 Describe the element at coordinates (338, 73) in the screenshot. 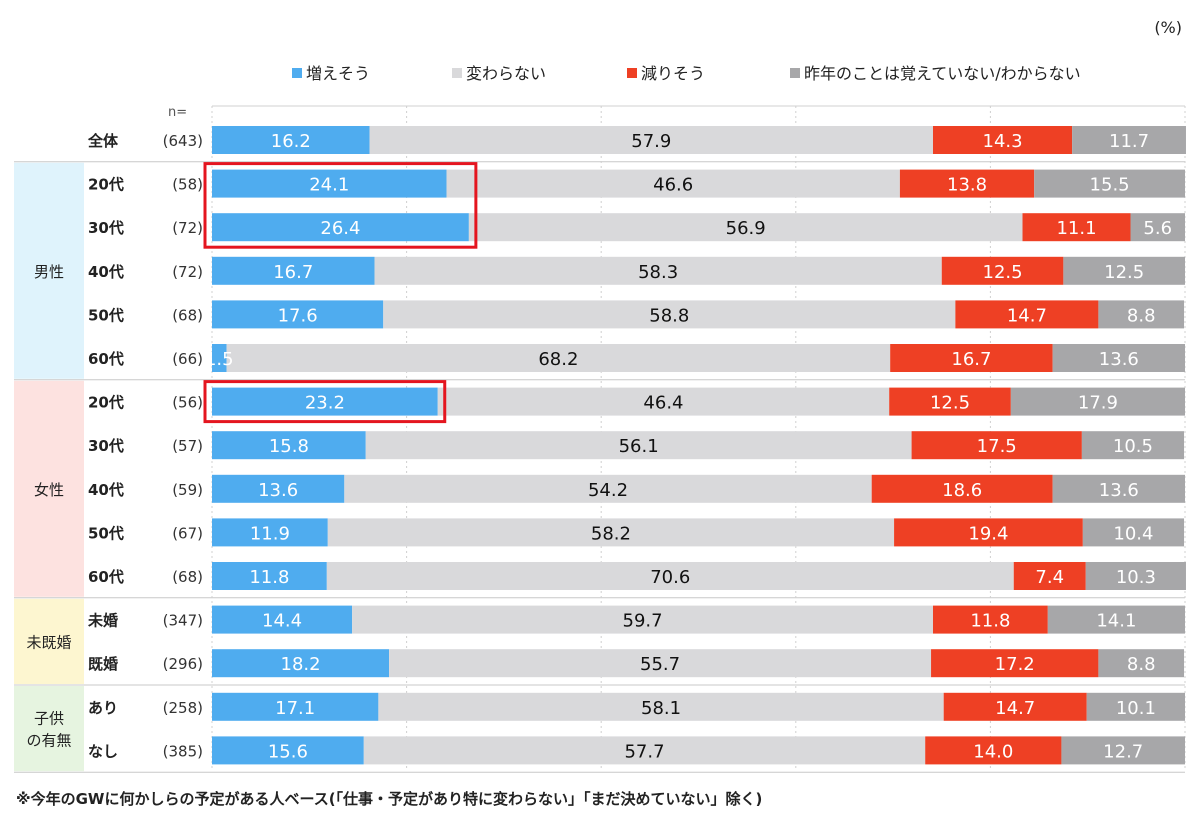

I see `legend-label: 増えそう` at that location.